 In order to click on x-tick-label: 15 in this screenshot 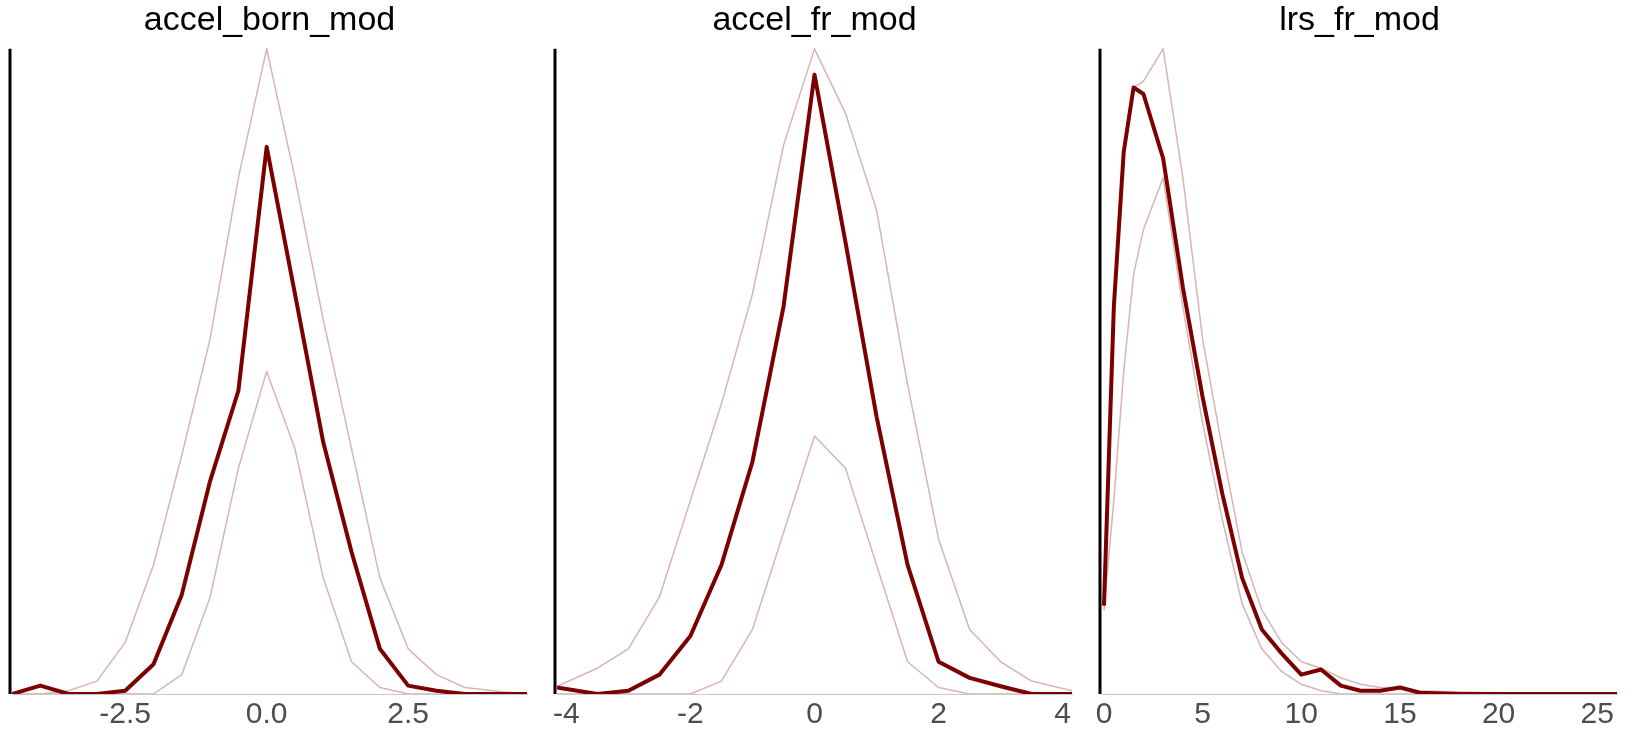, I will do `click(1400, 713)`.